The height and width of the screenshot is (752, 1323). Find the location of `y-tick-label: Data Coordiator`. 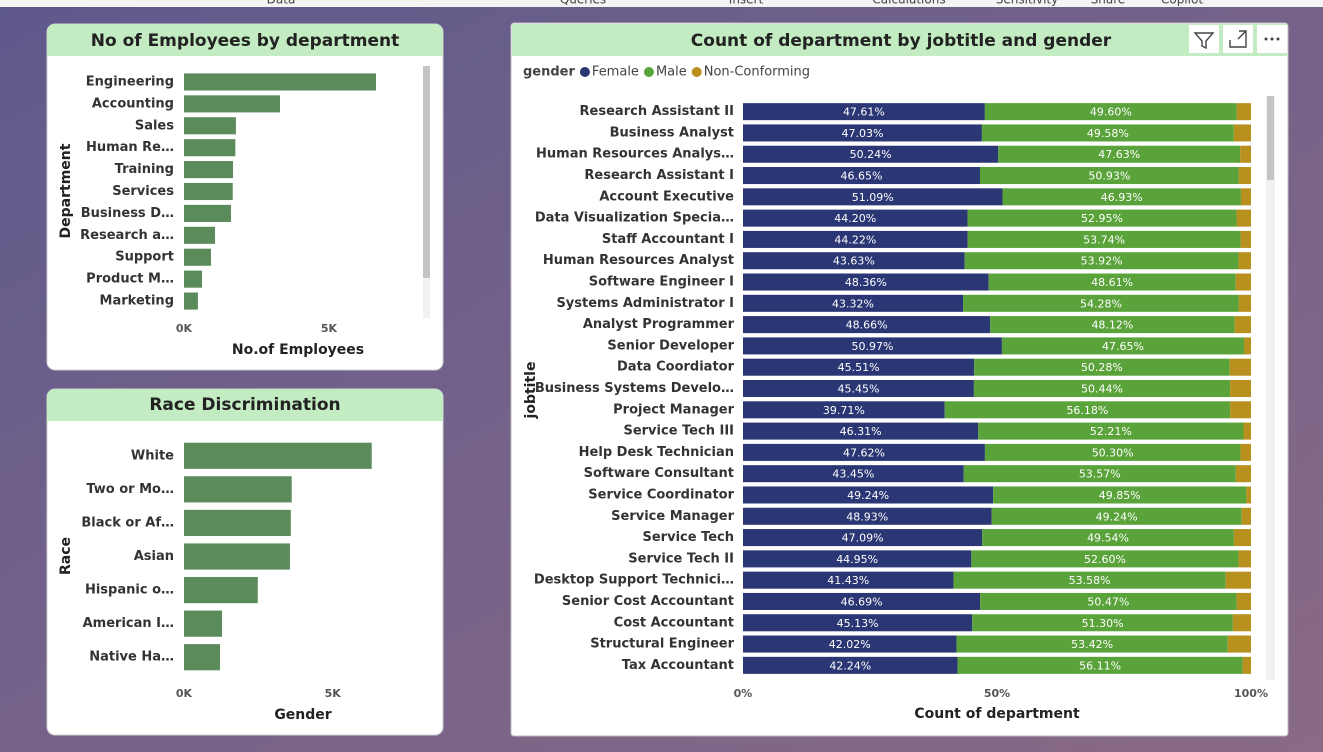

y-tick-label: Data Coordiator is located at coordinates (676, 367).